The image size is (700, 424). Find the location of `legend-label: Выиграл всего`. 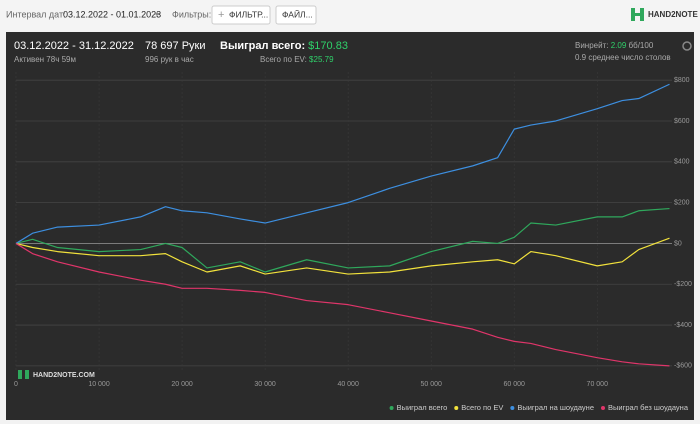

legend-label: Выиграл всего is located at coordinates (422, 407).